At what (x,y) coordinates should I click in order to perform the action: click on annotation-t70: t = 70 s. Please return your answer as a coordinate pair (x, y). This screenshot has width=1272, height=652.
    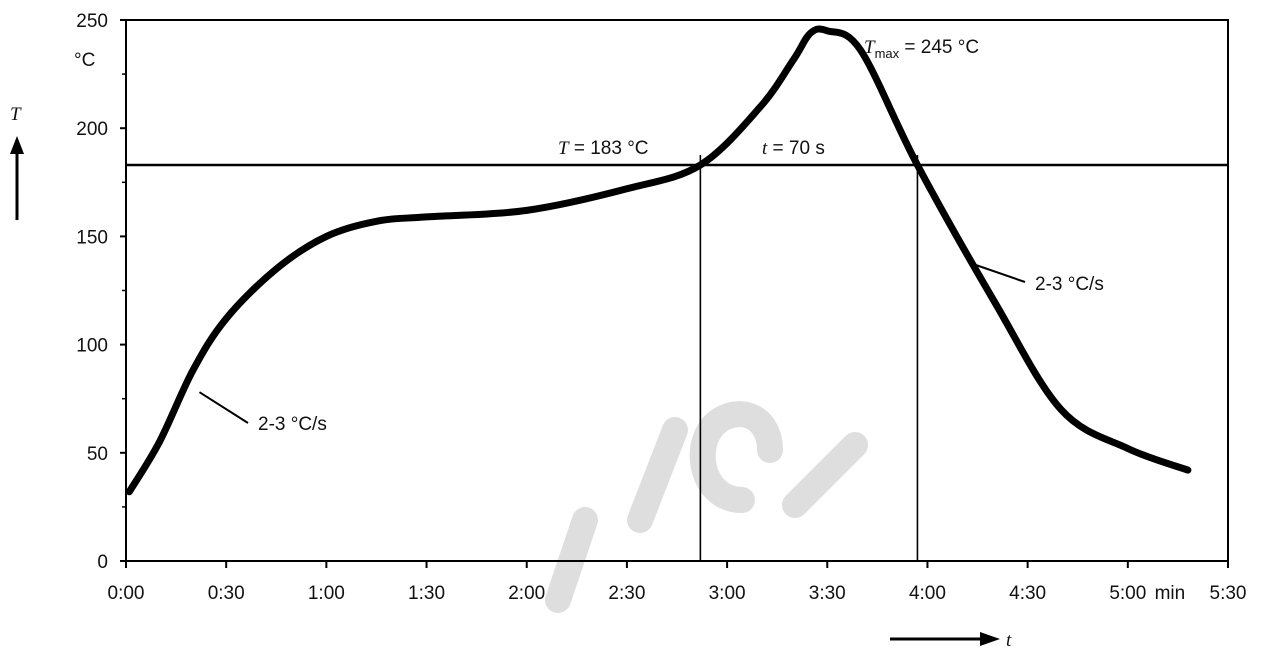
    Looking at the image, I should click on (793, 148).